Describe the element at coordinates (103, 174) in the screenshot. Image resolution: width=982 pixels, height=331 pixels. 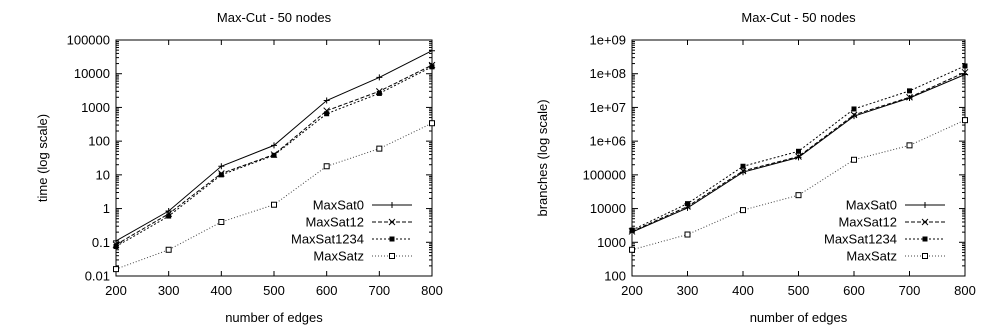
I see `y-tick-label: 10` at that location.